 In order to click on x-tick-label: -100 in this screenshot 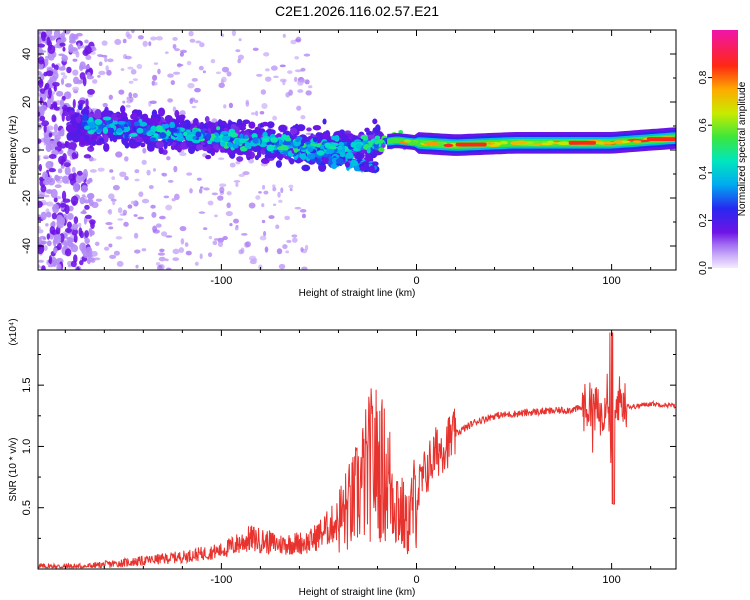, I will do `click(221, 580)`.